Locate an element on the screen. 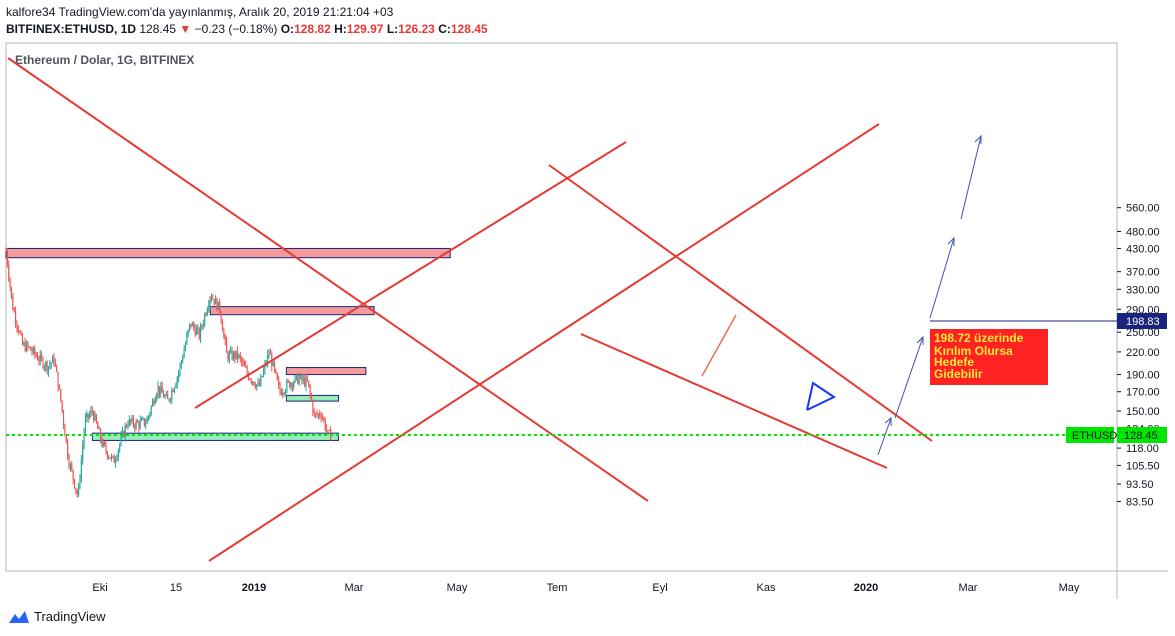  low-value: 126.23 is located at coordinates (416, 29).